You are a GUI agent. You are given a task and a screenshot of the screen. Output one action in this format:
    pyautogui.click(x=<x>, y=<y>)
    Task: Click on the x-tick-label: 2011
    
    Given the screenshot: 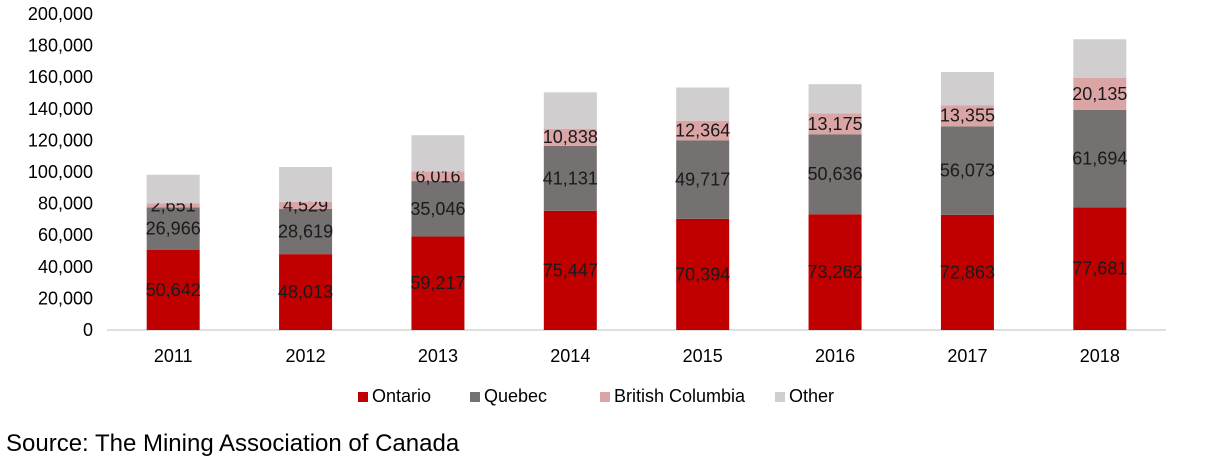 What is the action you would take?
    pyautogui.click(x=173, y=356)
    